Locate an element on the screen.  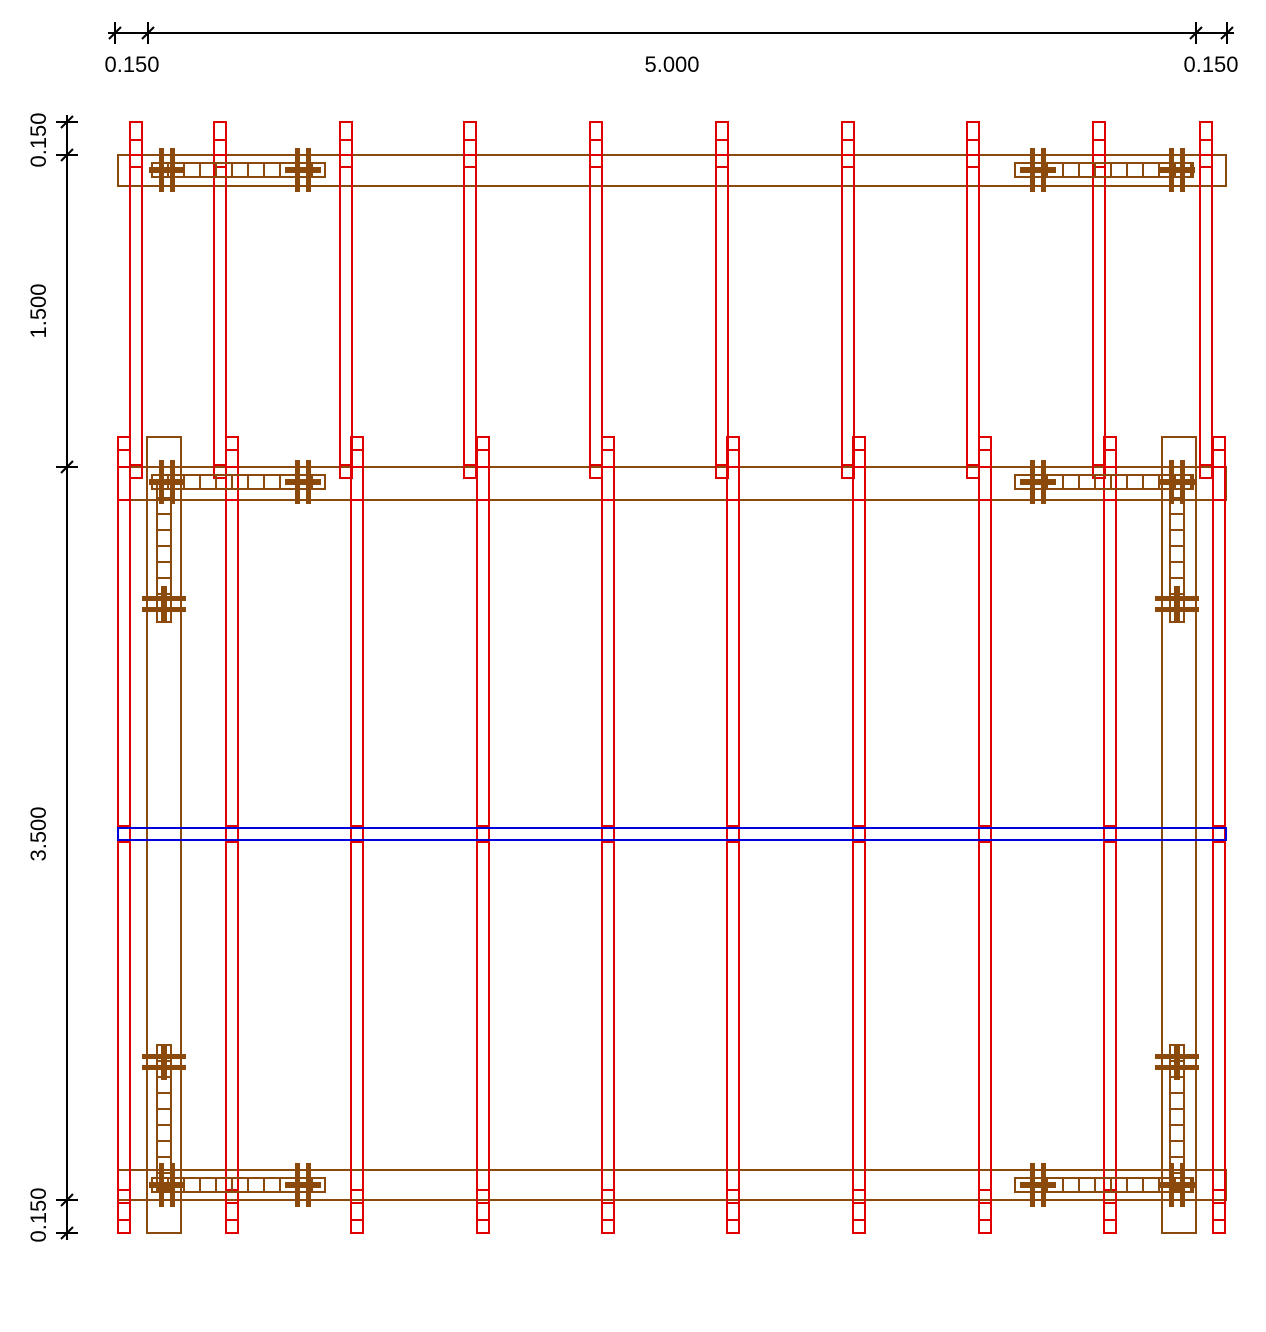
dimension-label: 5.000 is located at coordinates (671, 64).